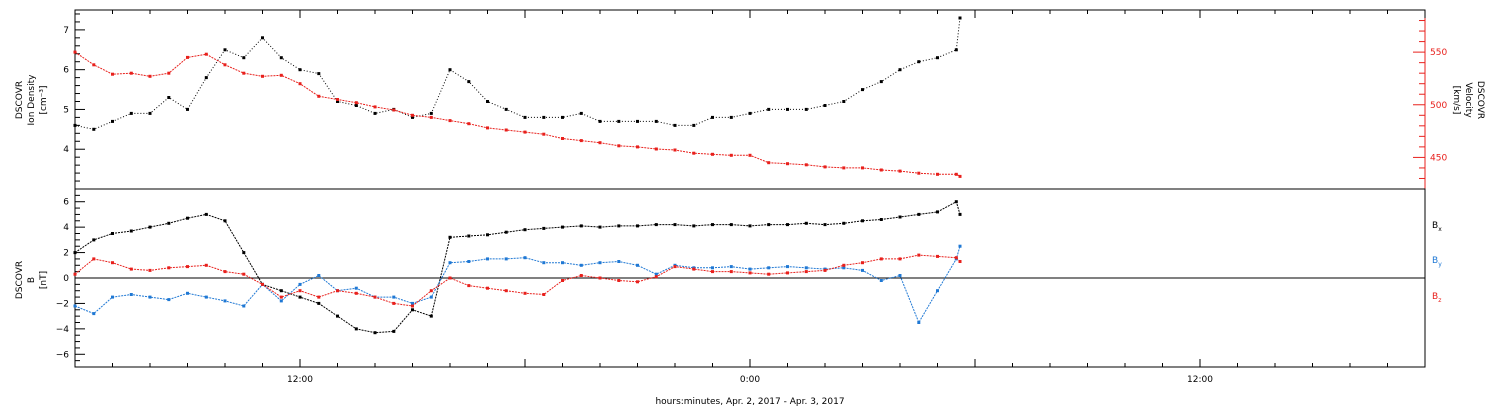 Image resolution: width=1500 pixels, height=410 pixels. Describe the element at coordinates (1480, 100) in the screenshot. I see `velocity-label-line1: DSCOVR` at that location.